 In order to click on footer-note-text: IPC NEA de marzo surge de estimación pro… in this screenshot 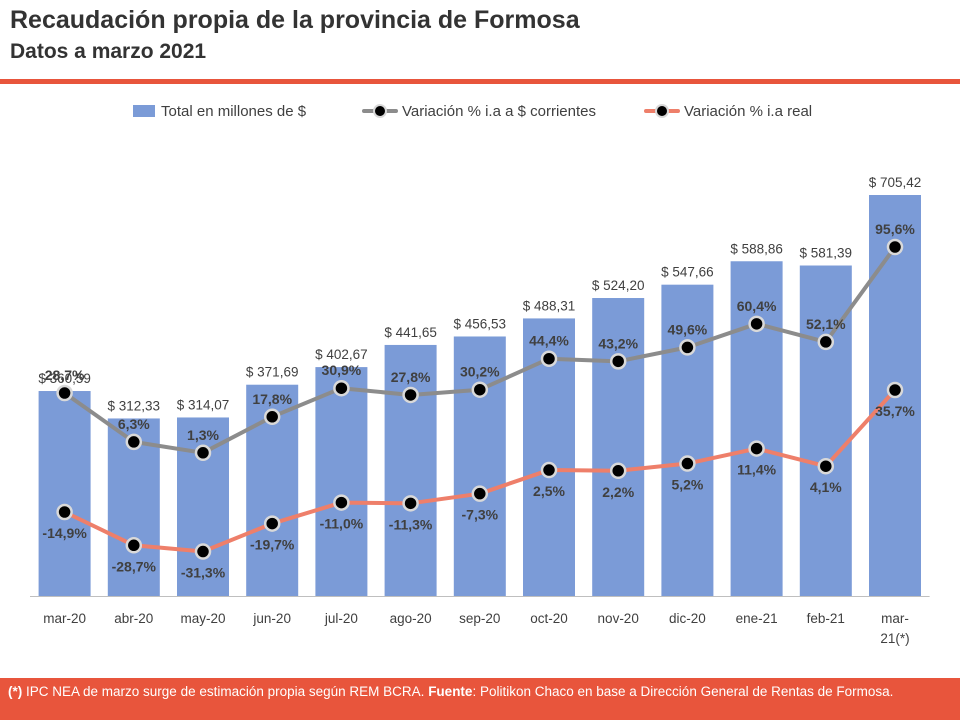, I will do `click(225, 691)`.